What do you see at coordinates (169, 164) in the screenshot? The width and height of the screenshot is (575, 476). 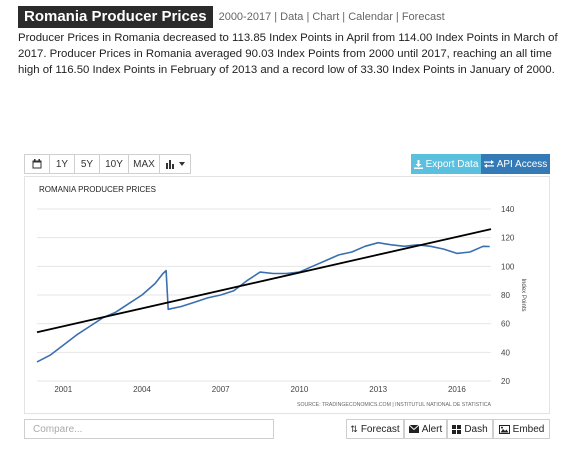 I see `bar-chart-icon` at bounding box center [169, 164].